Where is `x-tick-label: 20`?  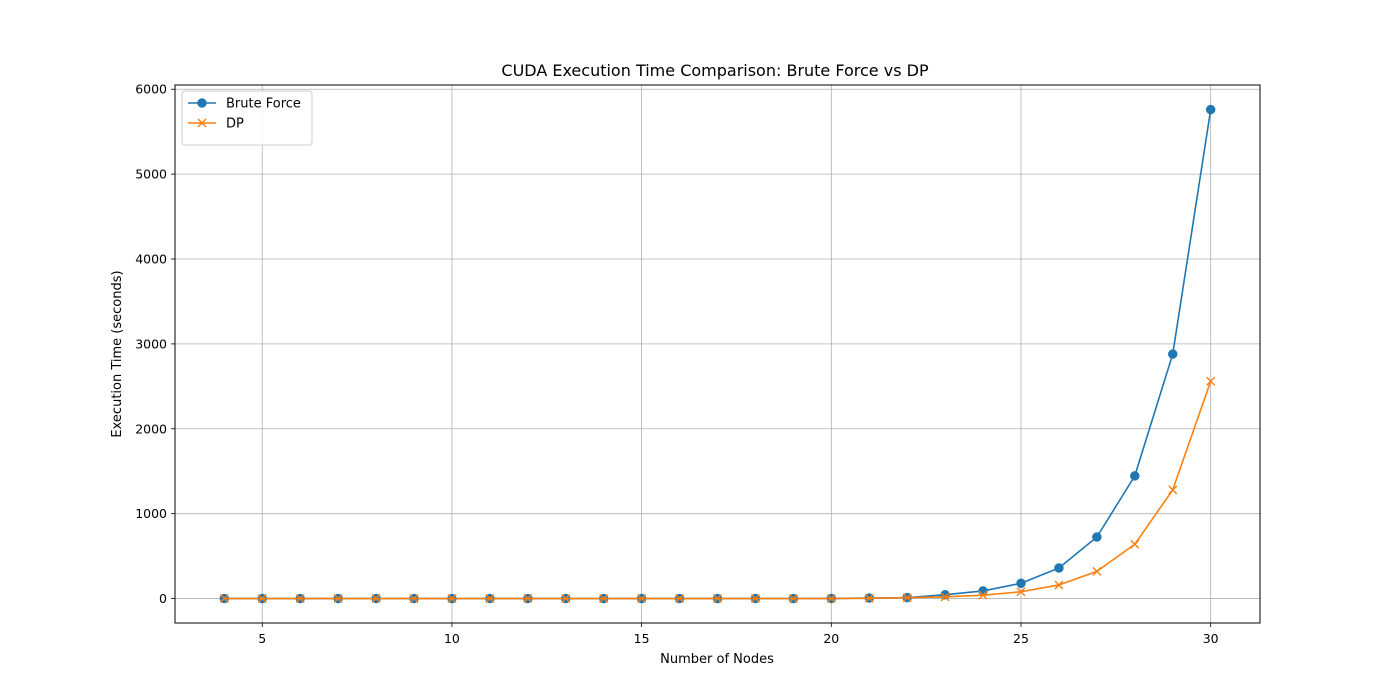
x-tick-label: 20 is located at coordinates (831, 638).